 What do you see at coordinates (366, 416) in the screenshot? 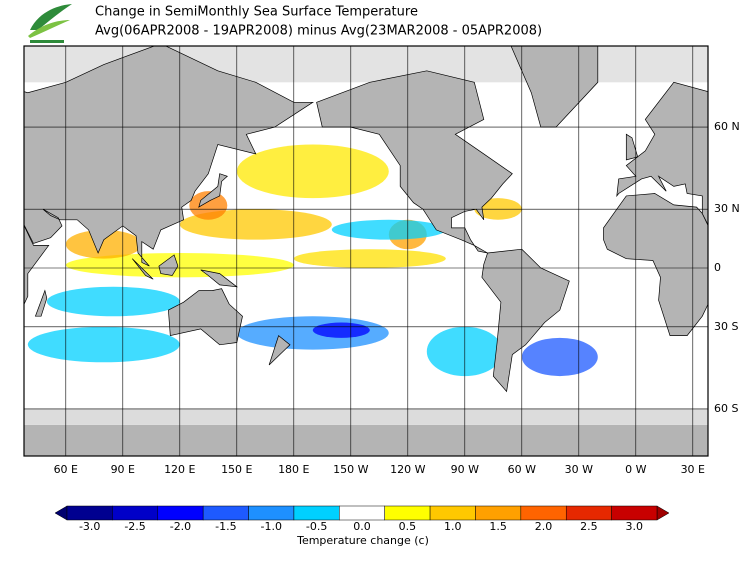
I see `sea-ice` at bounding box center [366, 416].